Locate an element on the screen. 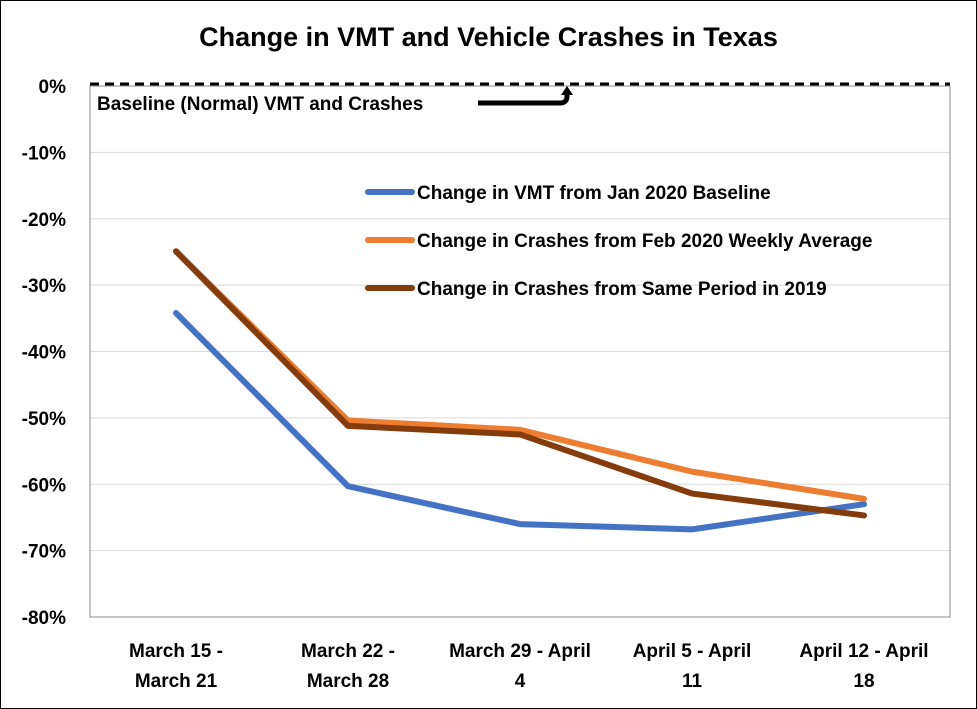 Image resolution: width=977 pixels, height=709 pixels. x-tick-label: March 29 - April 4 is located at coordinates (520, 666).